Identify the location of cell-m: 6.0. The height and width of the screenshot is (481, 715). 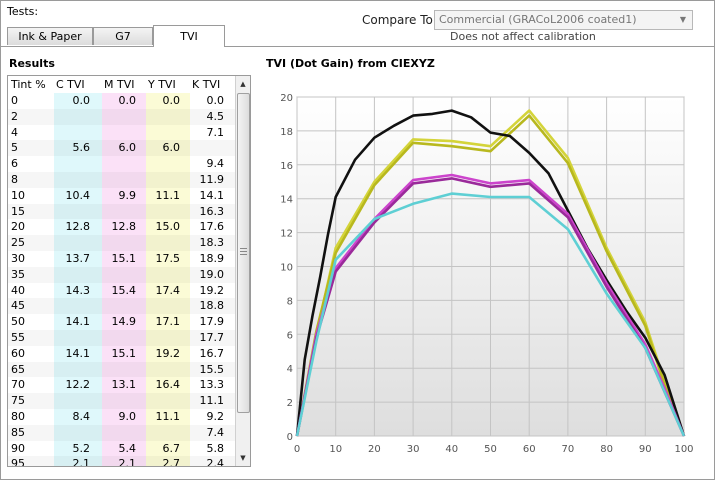
(127, 148).